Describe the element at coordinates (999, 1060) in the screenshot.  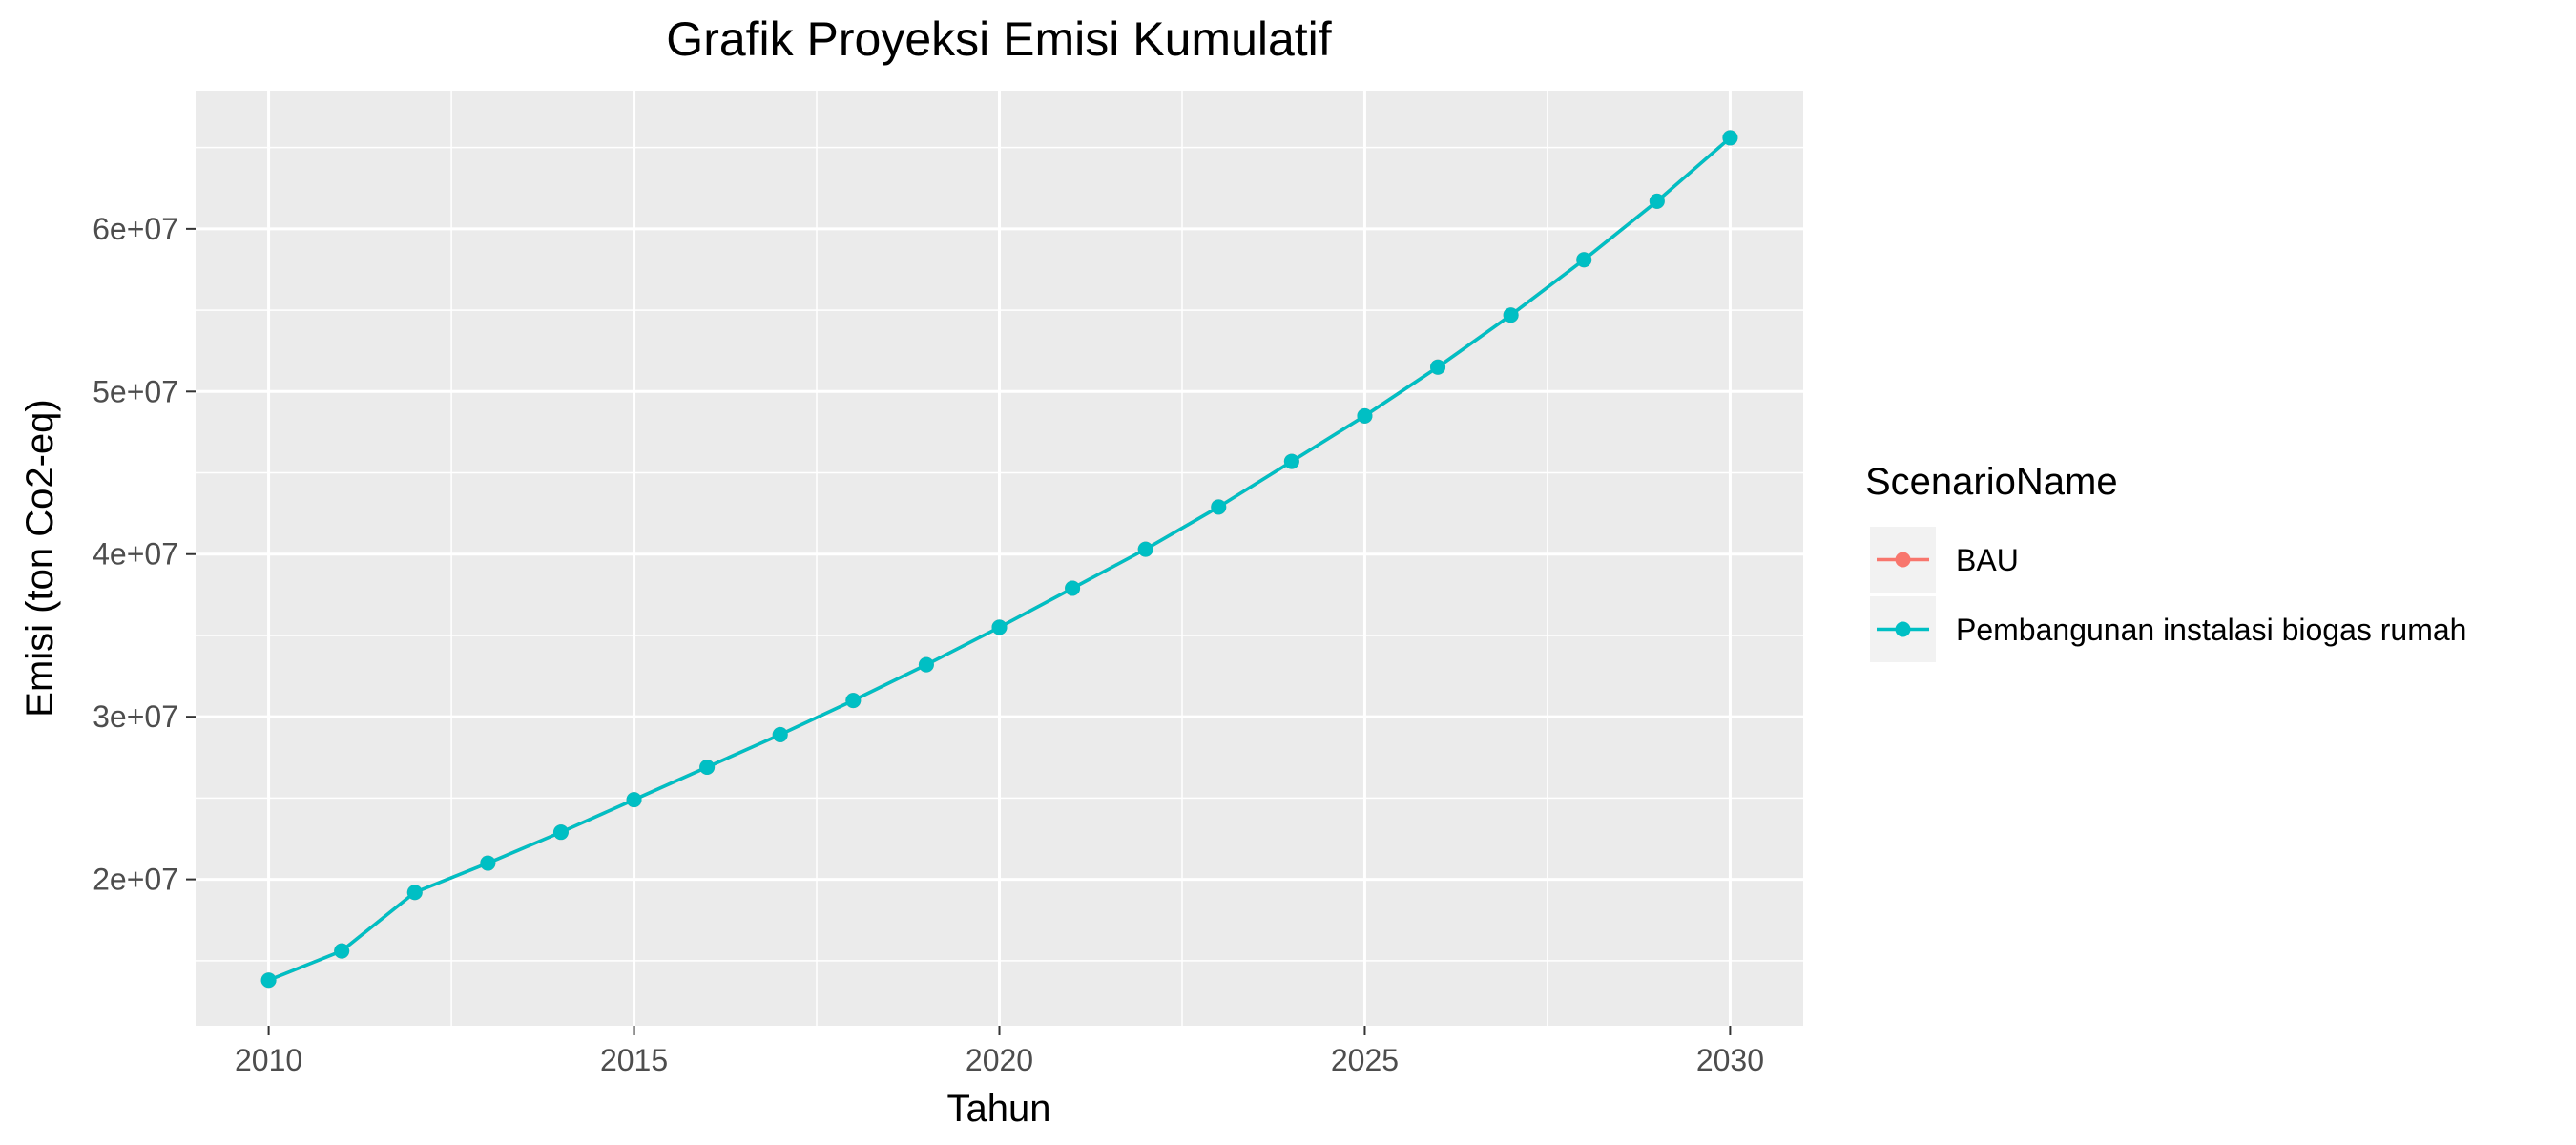
I see `x-tick-label: 2020` at that location.